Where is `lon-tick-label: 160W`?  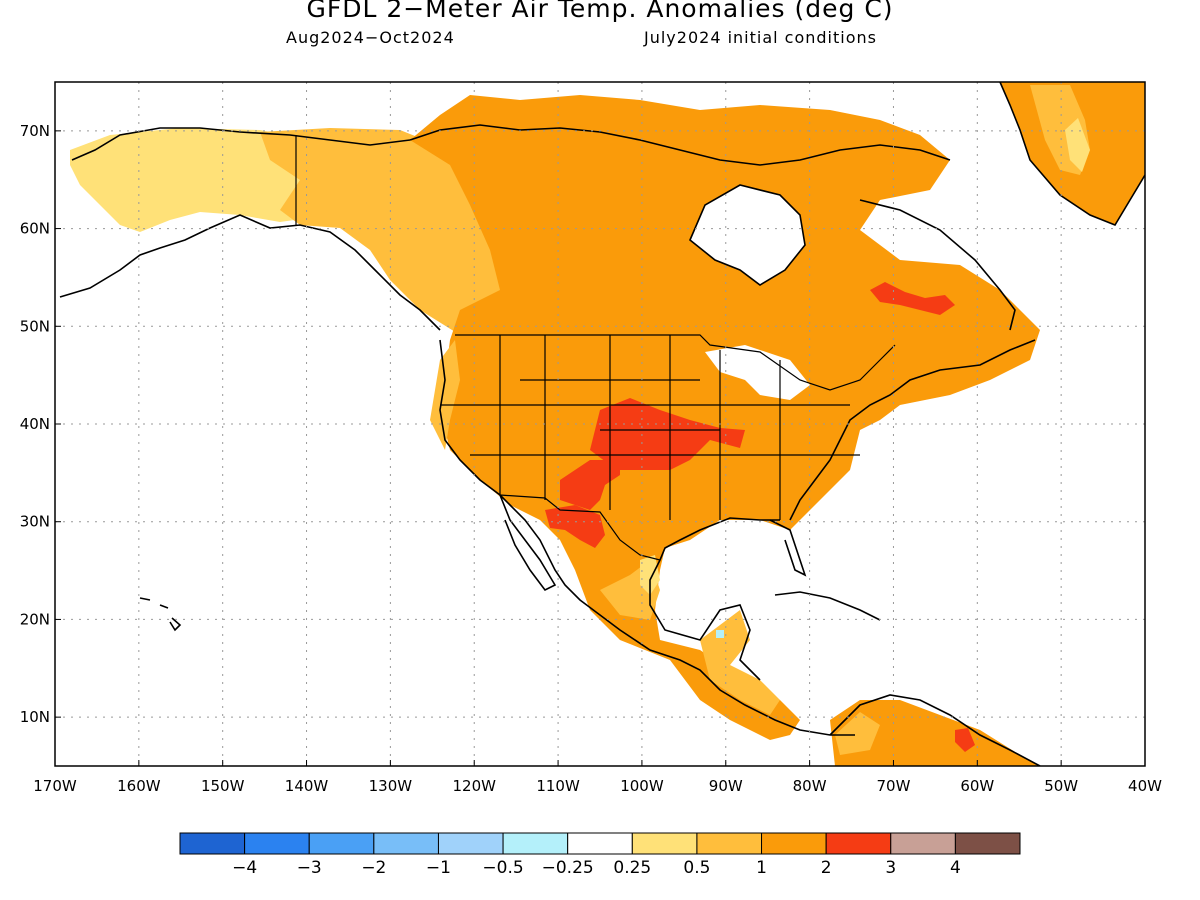 lon-tick-label: 160W is located at coordinates (139, 786).